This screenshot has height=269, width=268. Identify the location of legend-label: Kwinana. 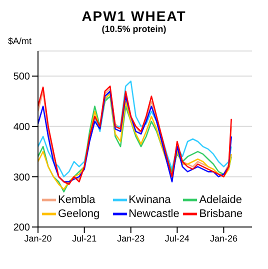
(149, 200).